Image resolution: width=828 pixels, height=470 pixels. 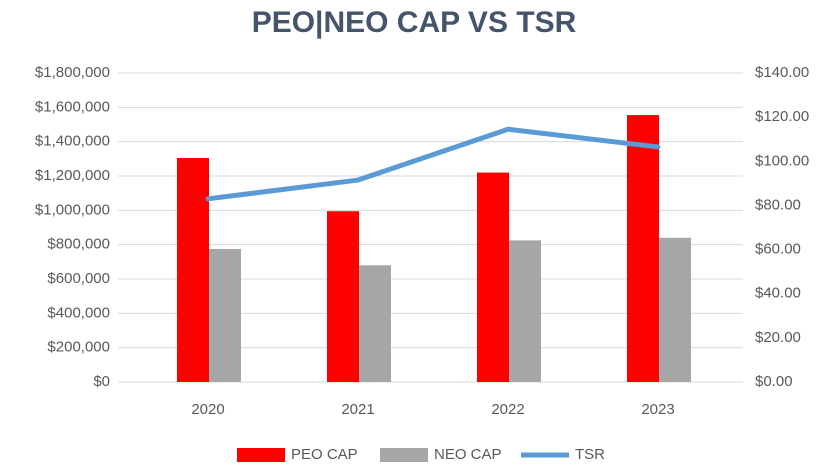 What do you see at coordinates (782, 160) in the screenshot?
I see `y2-tick-label: $100.00` at bounding box center [782, 160].